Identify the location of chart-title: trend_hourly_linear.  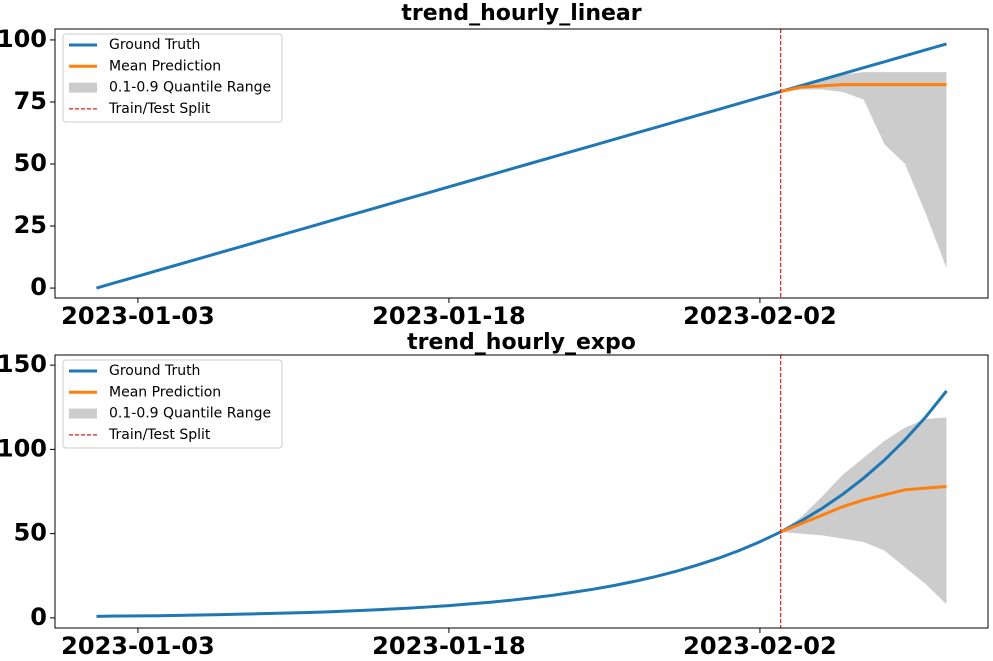
(521, 13).